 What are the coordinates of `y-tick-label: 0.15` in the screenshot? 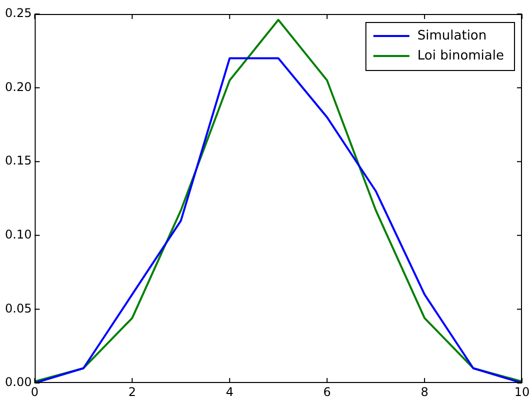 It's located at (18, 161).